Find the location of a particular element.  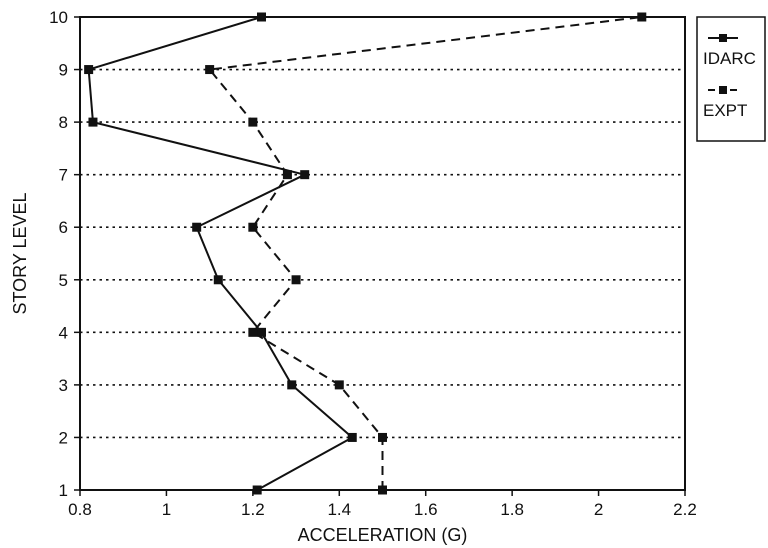

y-tick-label: 5 is located at coordinates (63, 280).